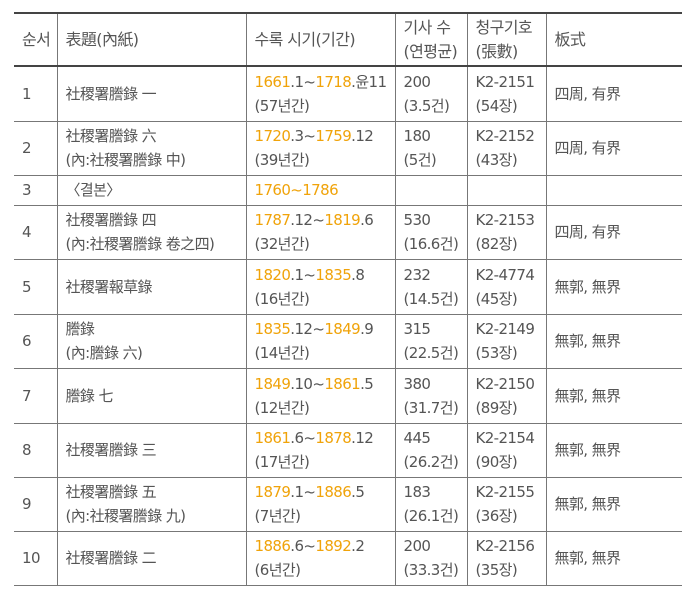 This screenshot has width=691, height=600. Describe the element at coordinates (505, 220) in the screenshot. I see `call-number-text: K2-2153` at that location.